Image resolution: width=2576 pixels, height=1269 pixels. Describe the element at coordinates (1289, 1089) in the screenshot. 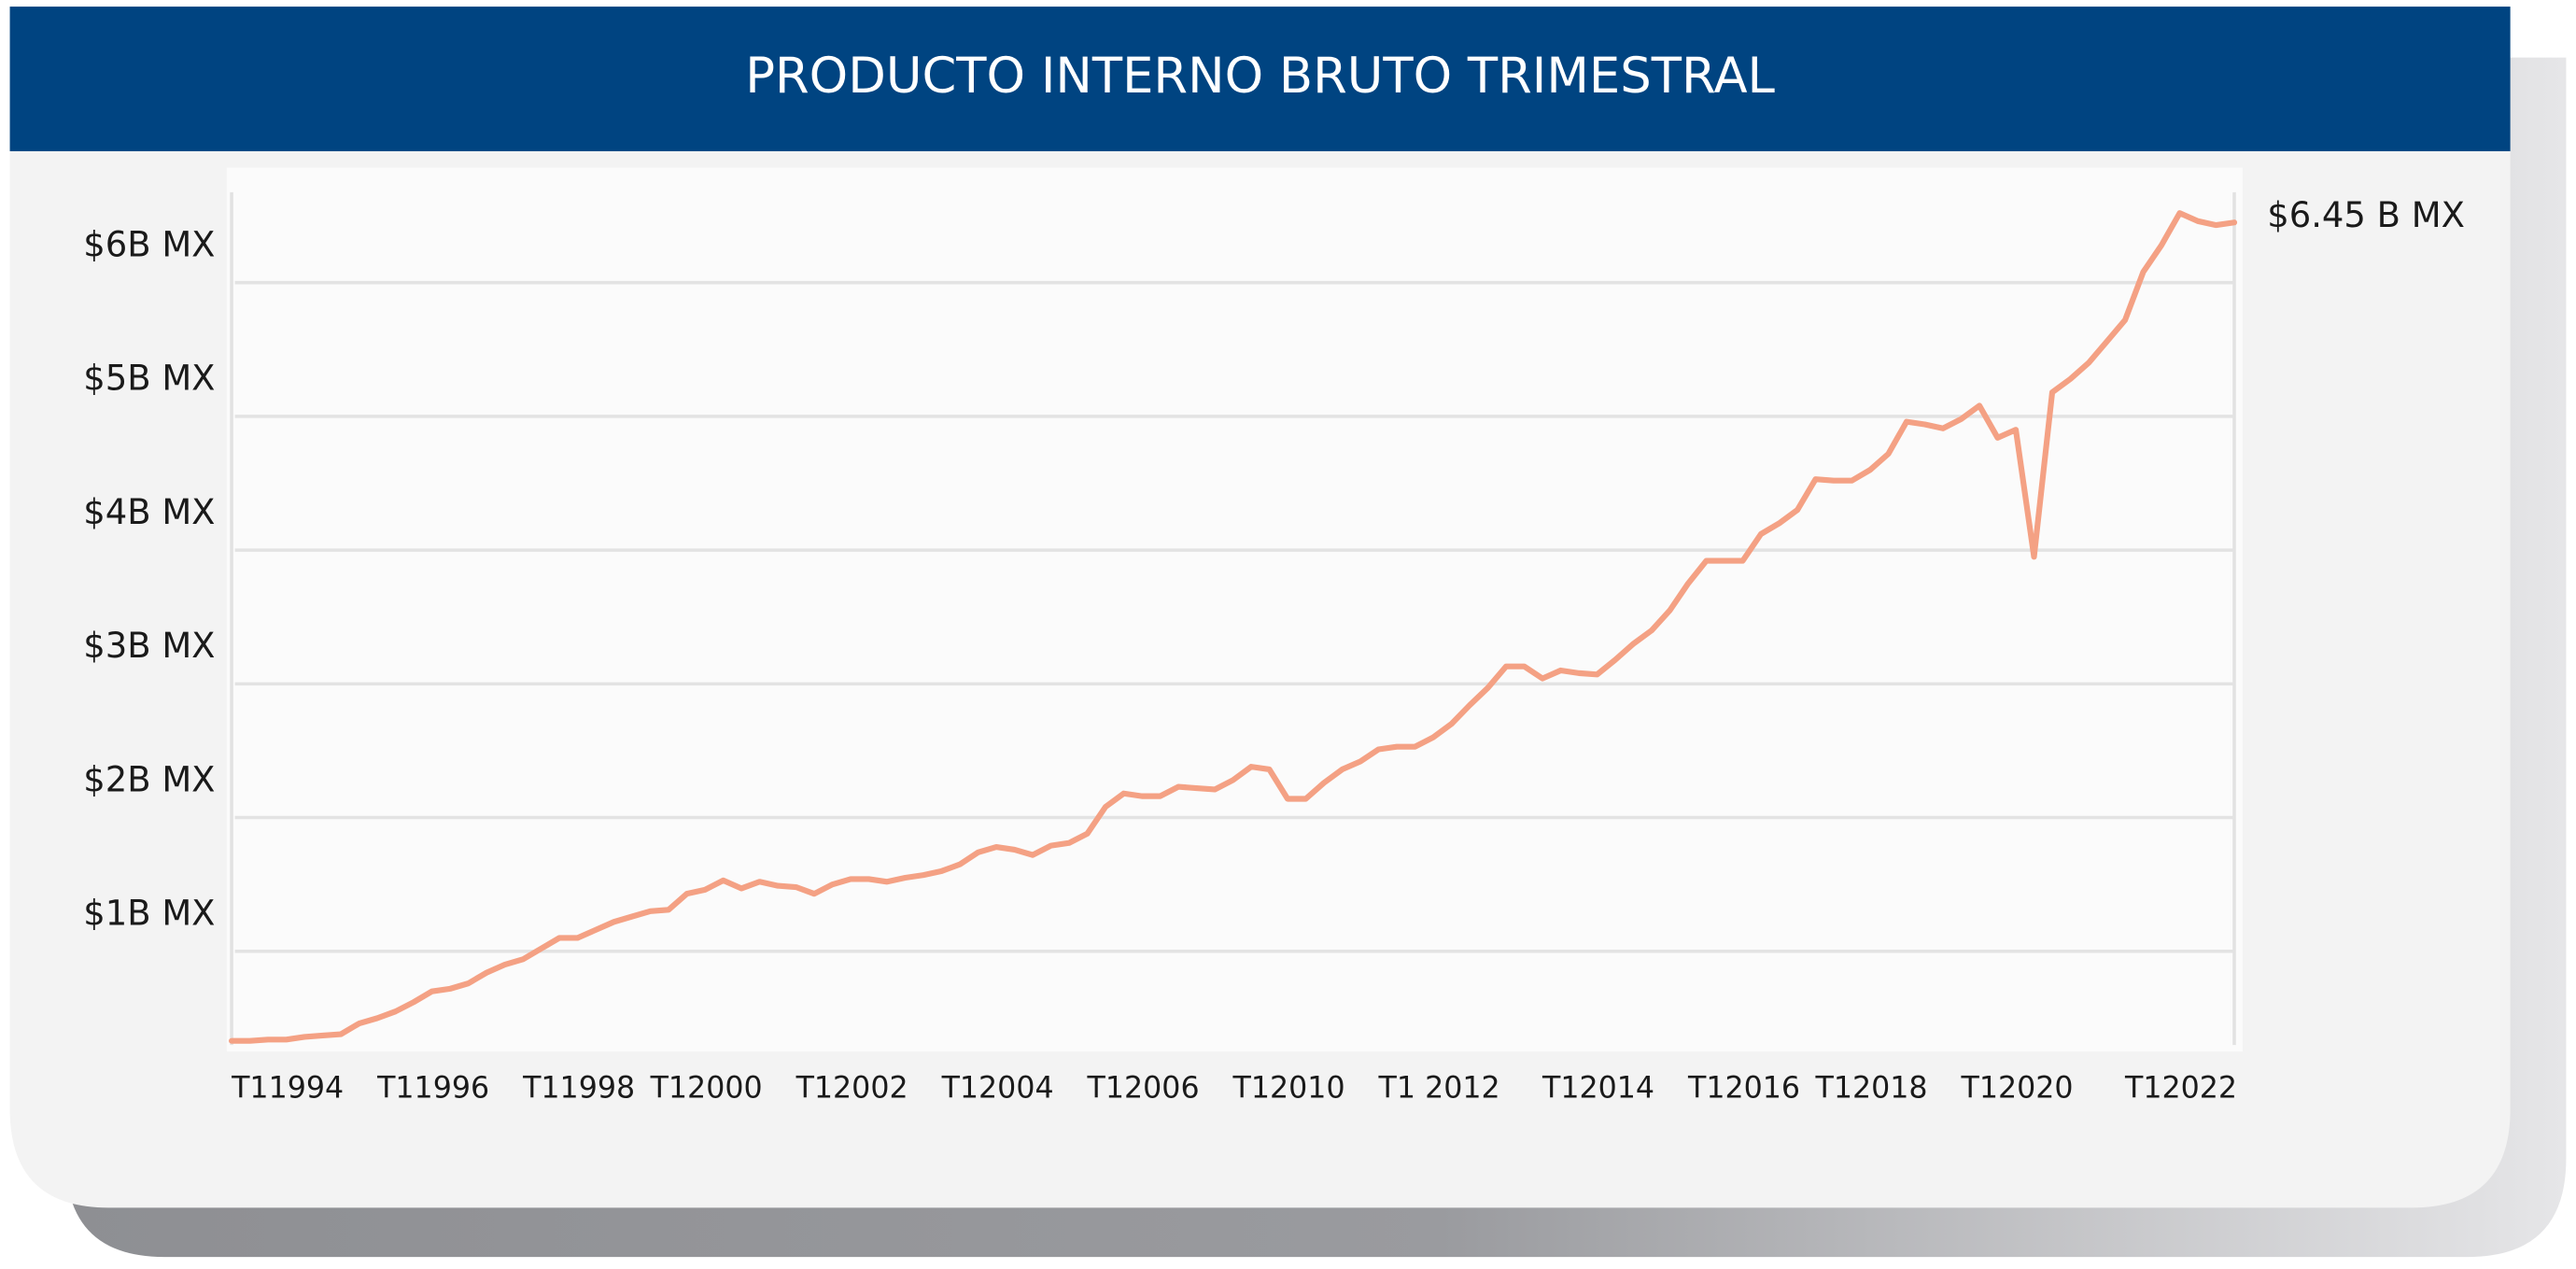

I see `x-tick-label: T12010` at that location.